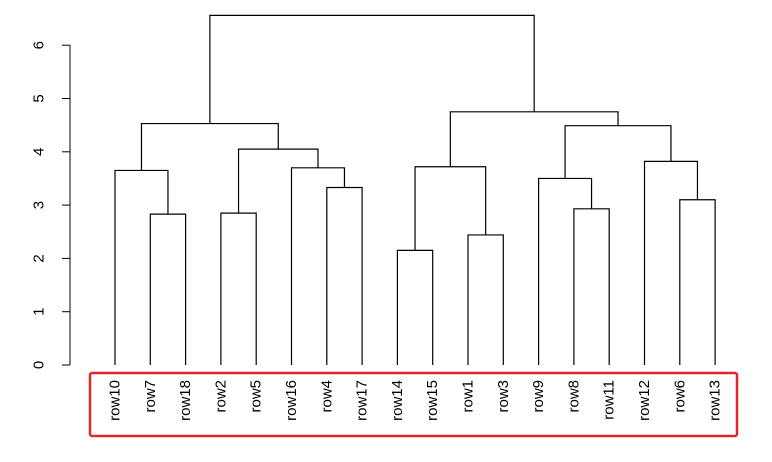  Describe the element at coordinates (256, 396) in the screenshot. I see `leaf-label-row5: row5` at that location.